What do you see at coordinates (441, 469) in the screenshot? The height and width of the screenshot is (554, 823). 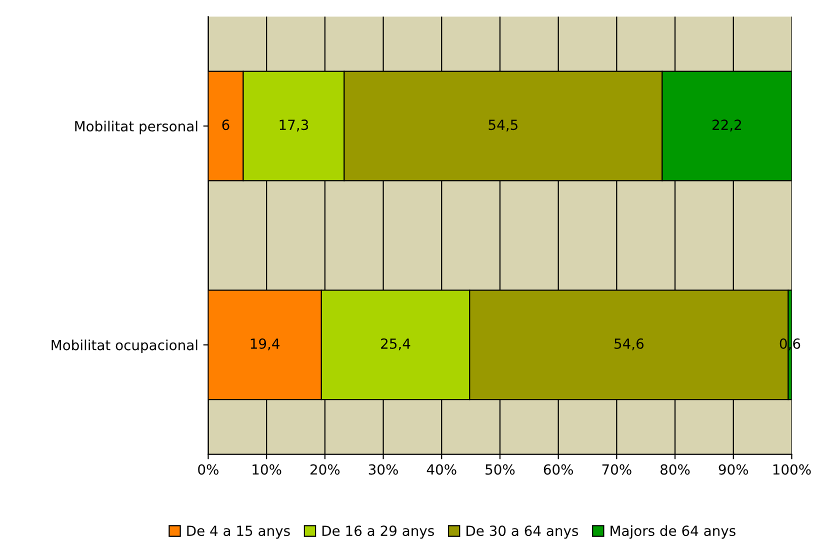 I see `x-tick-label: 40%` at bounding box center [441, 469].